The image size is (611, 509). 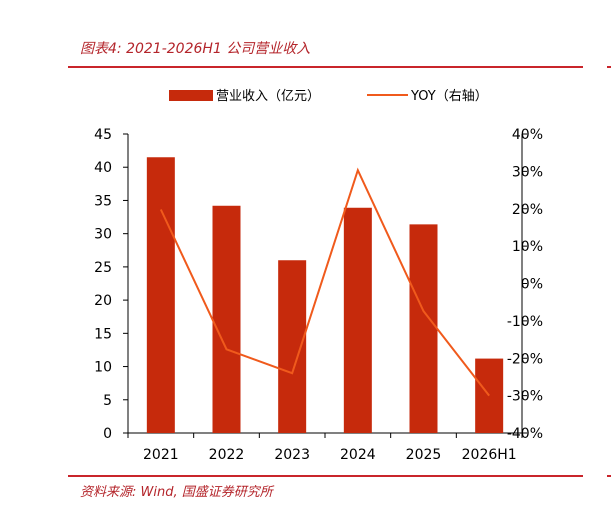 I want to click on left-axis-tick-label: 25, so click(x=103, y=268).